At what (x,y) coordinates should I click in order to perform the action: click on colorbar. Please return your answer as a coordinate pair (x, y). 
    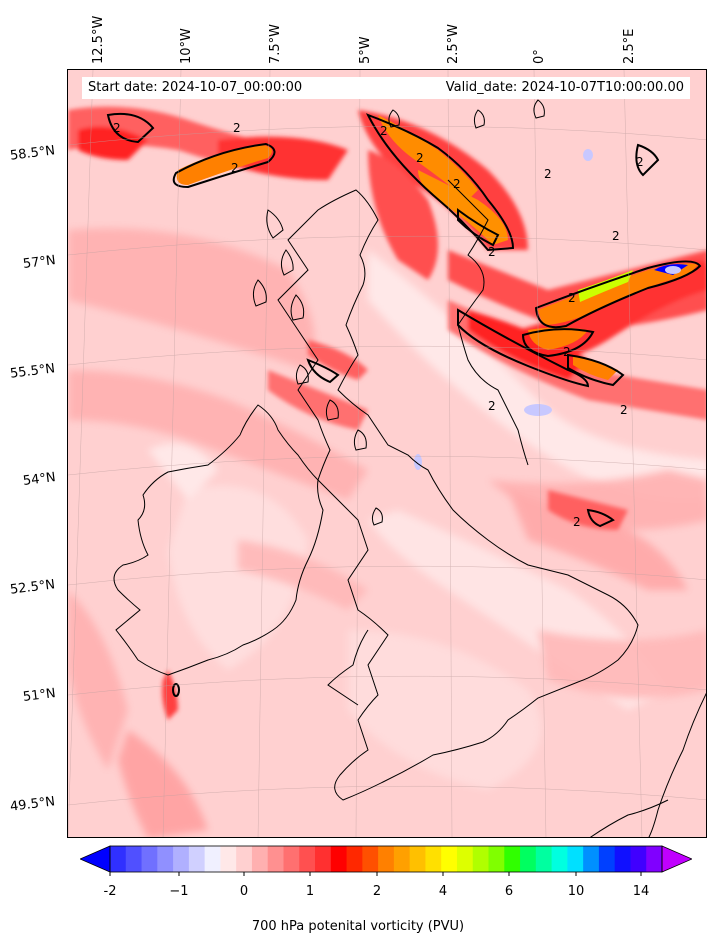
    Looking at the image, I should click on (386, 860).